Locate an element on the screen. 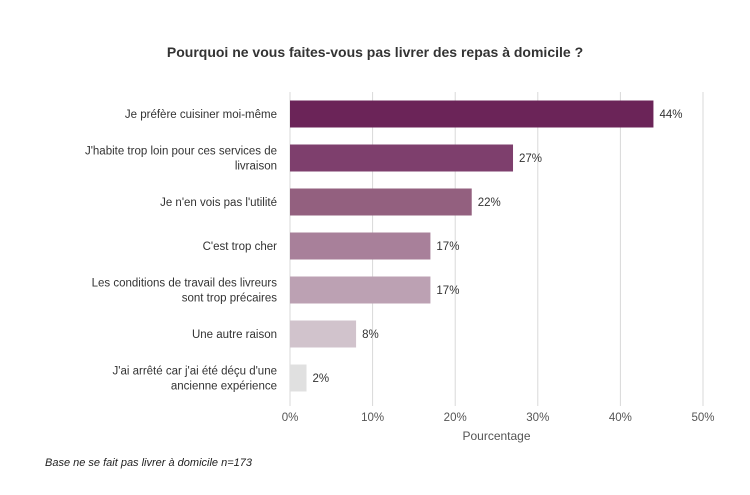  category-label: Je préfère cuisiner moi-même is located at coordinates (201, 115).